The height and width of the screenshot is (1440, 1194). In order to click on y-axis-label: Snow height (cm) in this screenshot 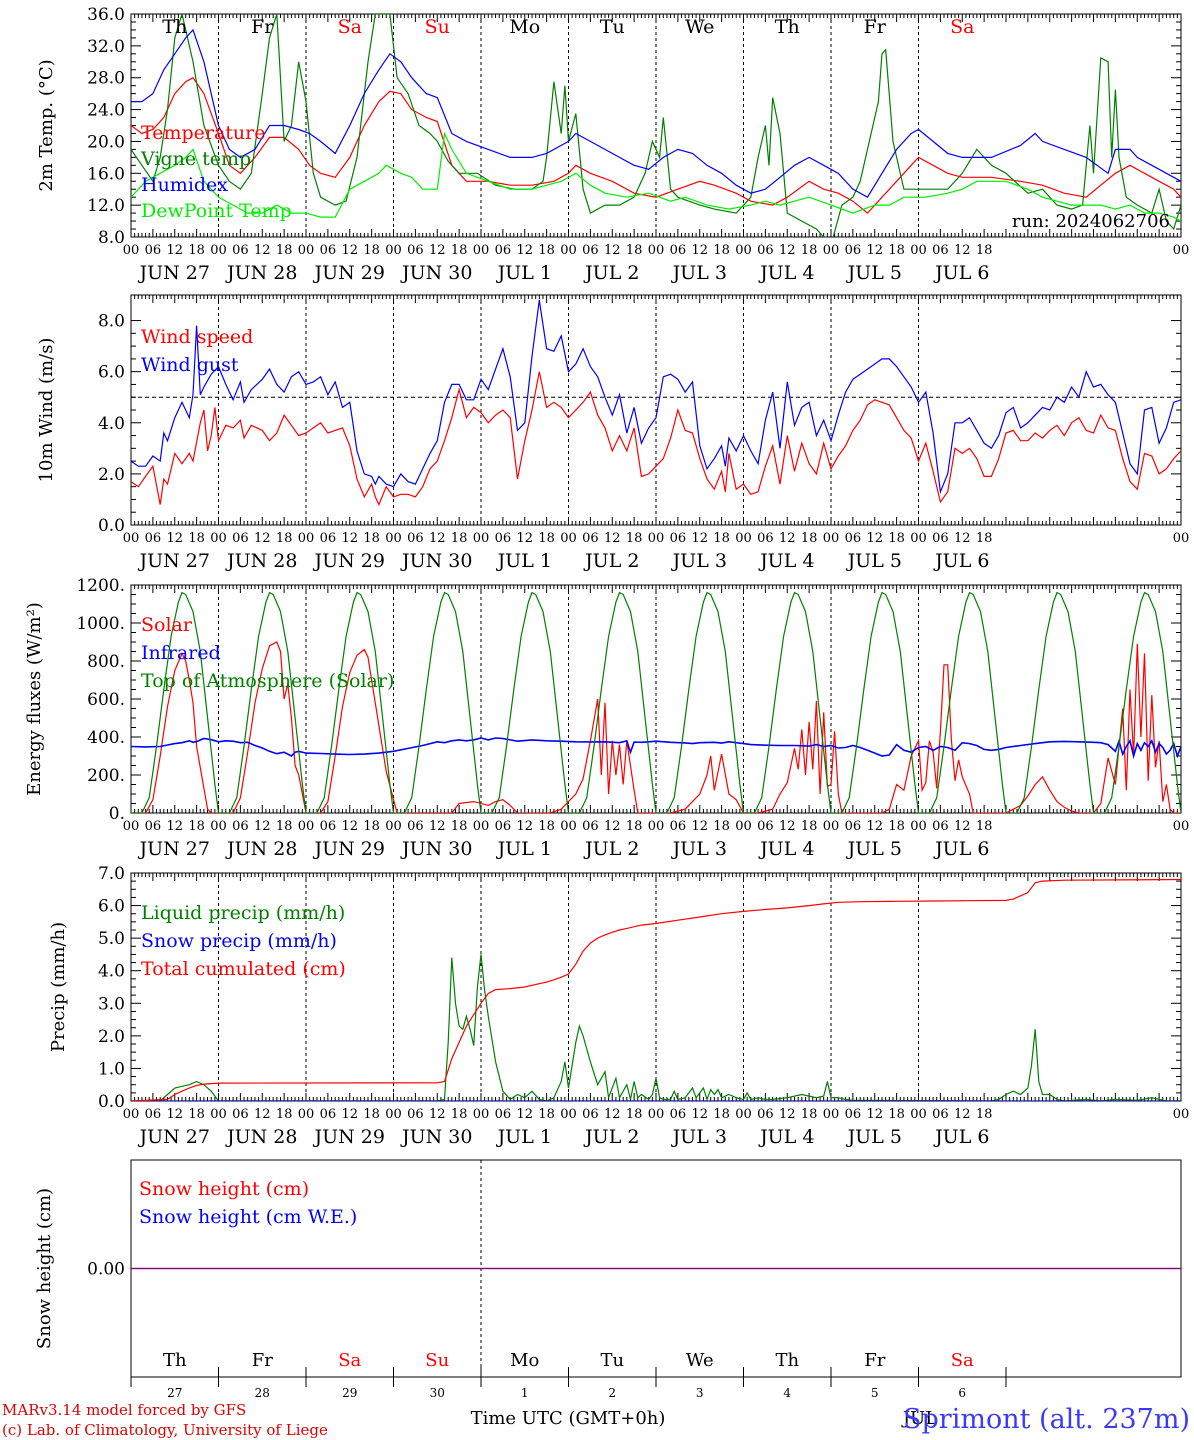, I will do `click(44, 1268)`.